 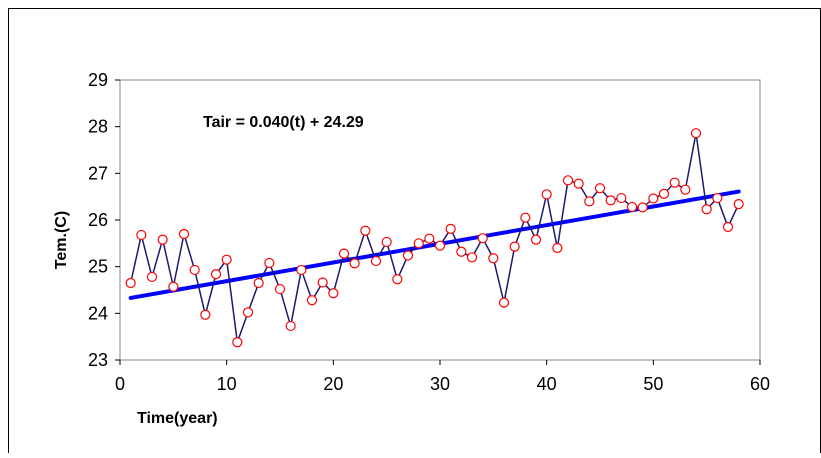 What do you see at coordinates (227, 384) in the screenshot?
I see `x-tick-label: 10` at bounding box center [227, 384].